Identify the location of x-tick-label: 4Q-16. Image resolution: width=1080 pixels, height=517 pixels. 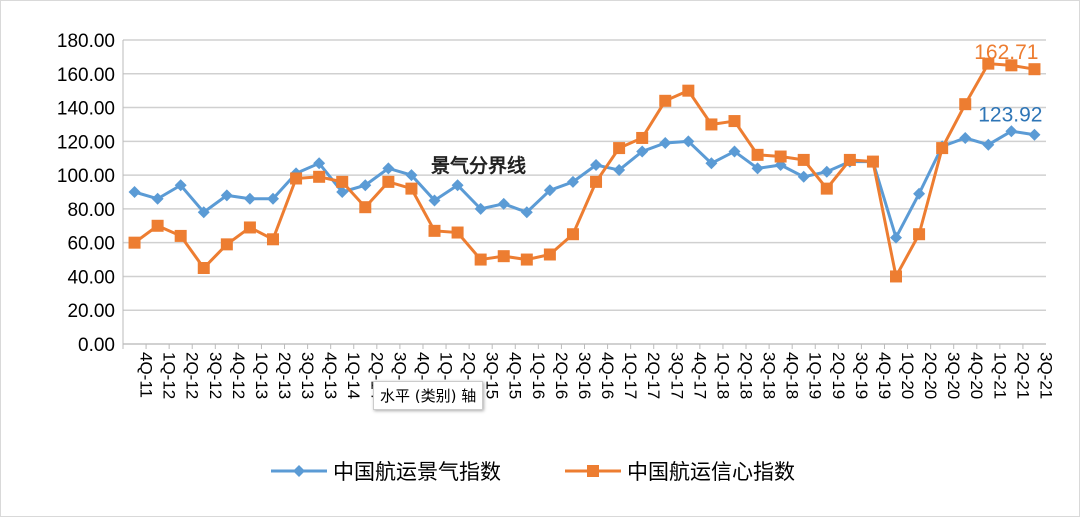
(607, 375).